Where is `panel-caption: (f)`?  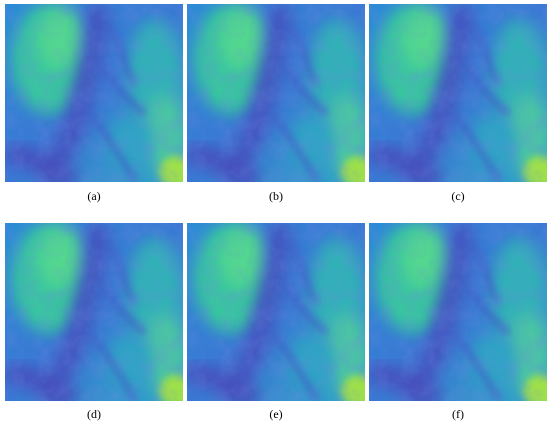 panel-caption: (f) is located at coordinates (458, 414).